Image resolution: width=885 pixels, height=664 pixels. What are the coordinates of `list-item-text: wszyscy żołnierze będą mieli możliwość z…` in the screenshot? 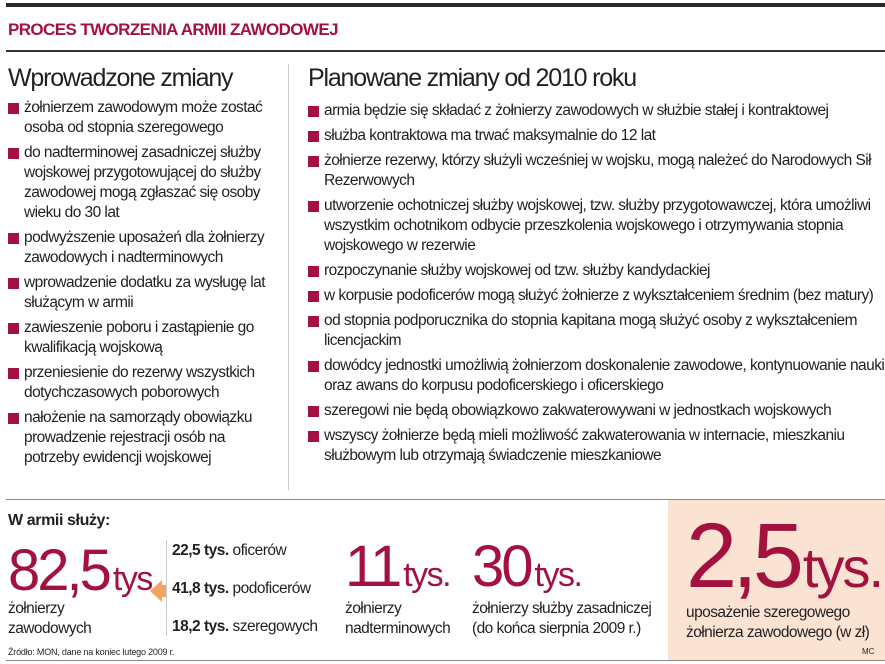 It's located at (584, 445).